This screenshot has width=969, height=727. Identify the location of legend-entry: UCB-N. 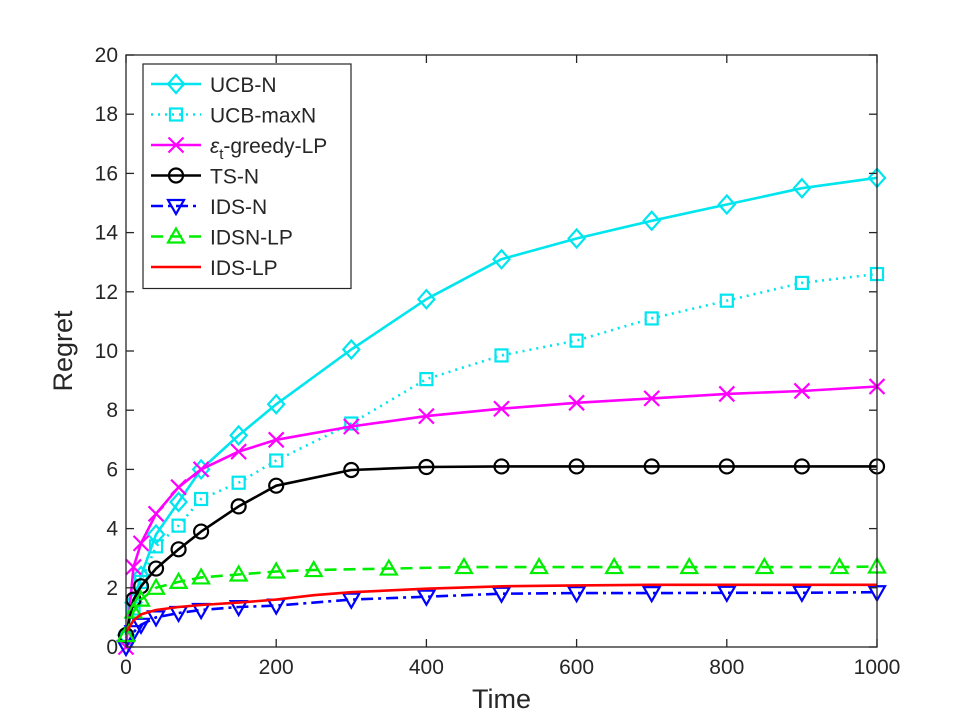
(214, 85).